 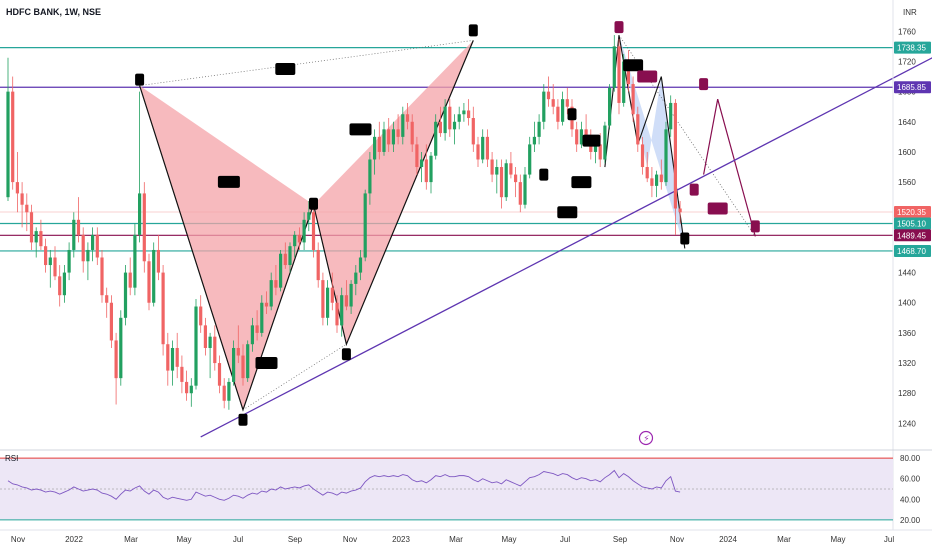 What do you see at coordinates (910, 479) in the screenshot?
I see `rsi-tick-label: 60.00` at bounding box center [910, 479].